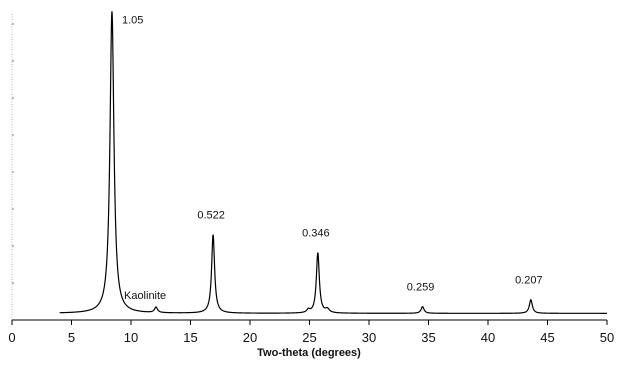  I want to click on peak-label-6: 0.259, so click(421, 288).